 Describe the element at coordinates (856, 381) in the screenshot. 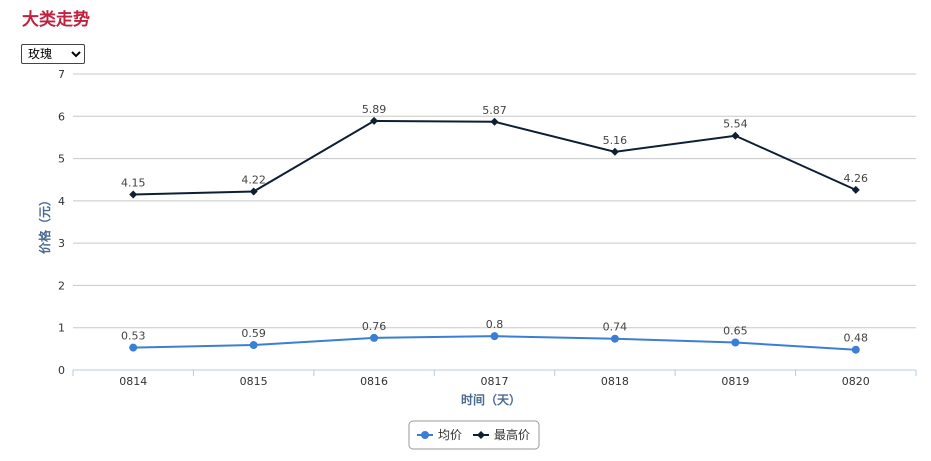

I see `x-tick-label: 0820` at that location.